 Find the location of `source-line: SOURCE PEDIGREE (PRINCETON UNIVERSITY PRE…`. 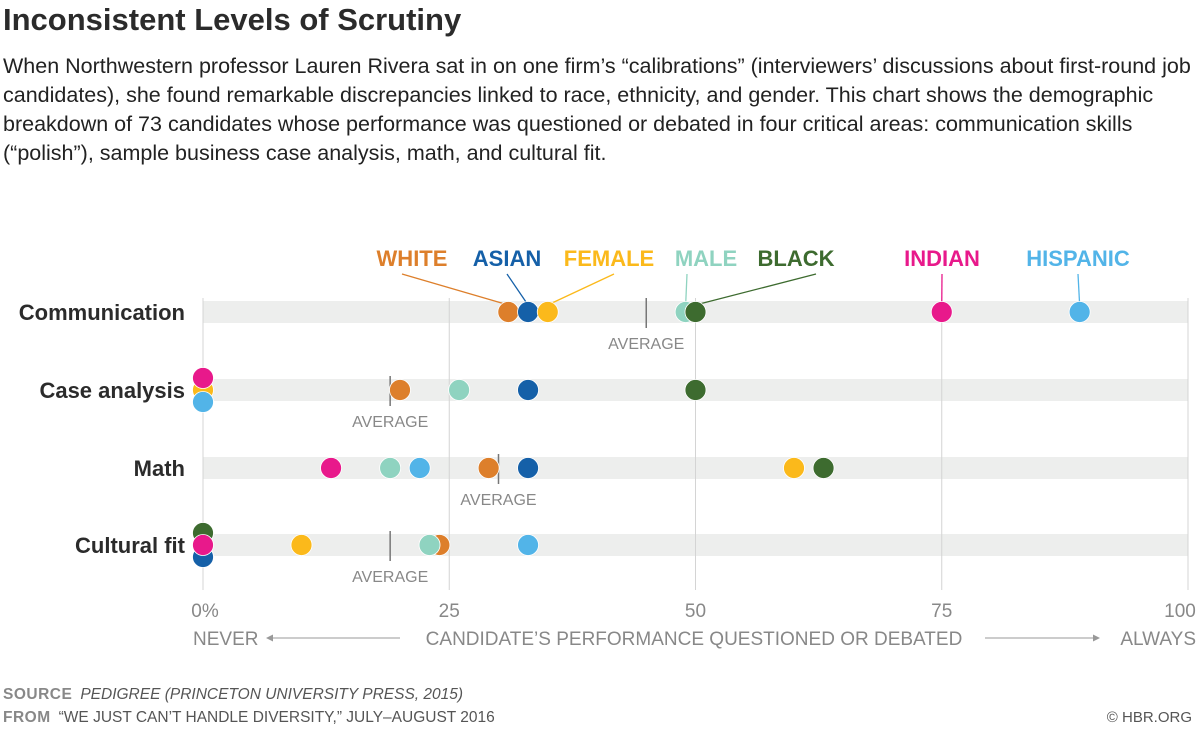

source-line: SOURCE PEDIGREE (PRINCETON UNIVERSITY PRE… is located at coordinates (233, 695).